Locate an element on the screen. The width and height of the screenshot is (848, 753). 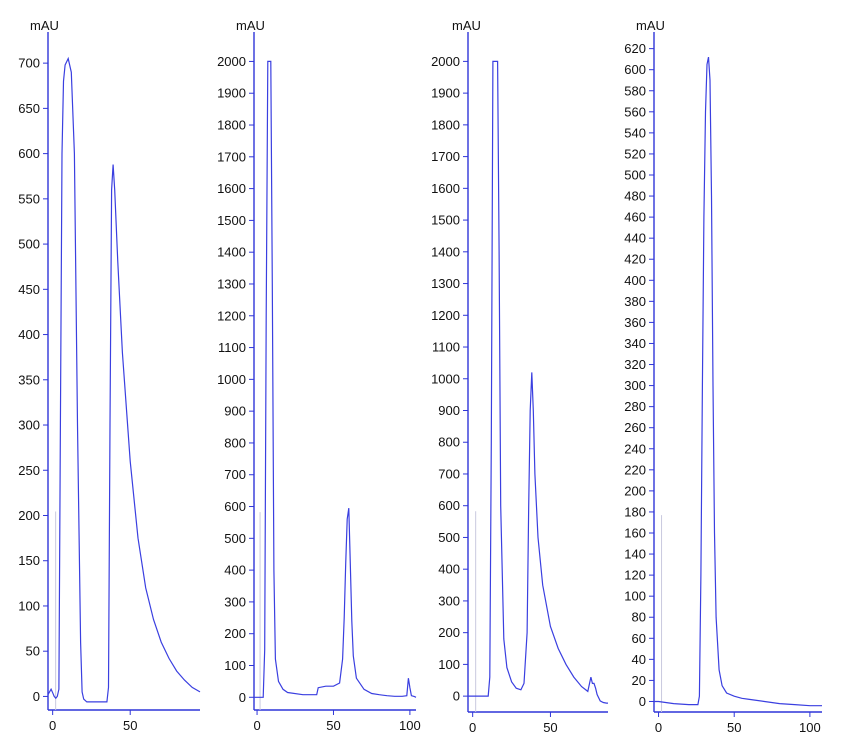
y-tick-label: 450 is located at coordinates (29, 289).